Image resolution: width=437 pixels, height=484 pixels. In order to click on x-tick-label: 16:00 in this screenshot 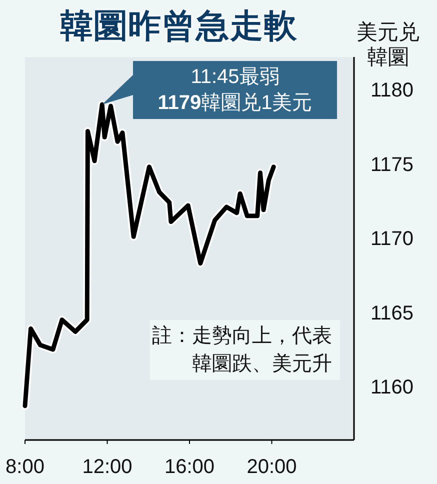, I will do `click(189, 467)`.